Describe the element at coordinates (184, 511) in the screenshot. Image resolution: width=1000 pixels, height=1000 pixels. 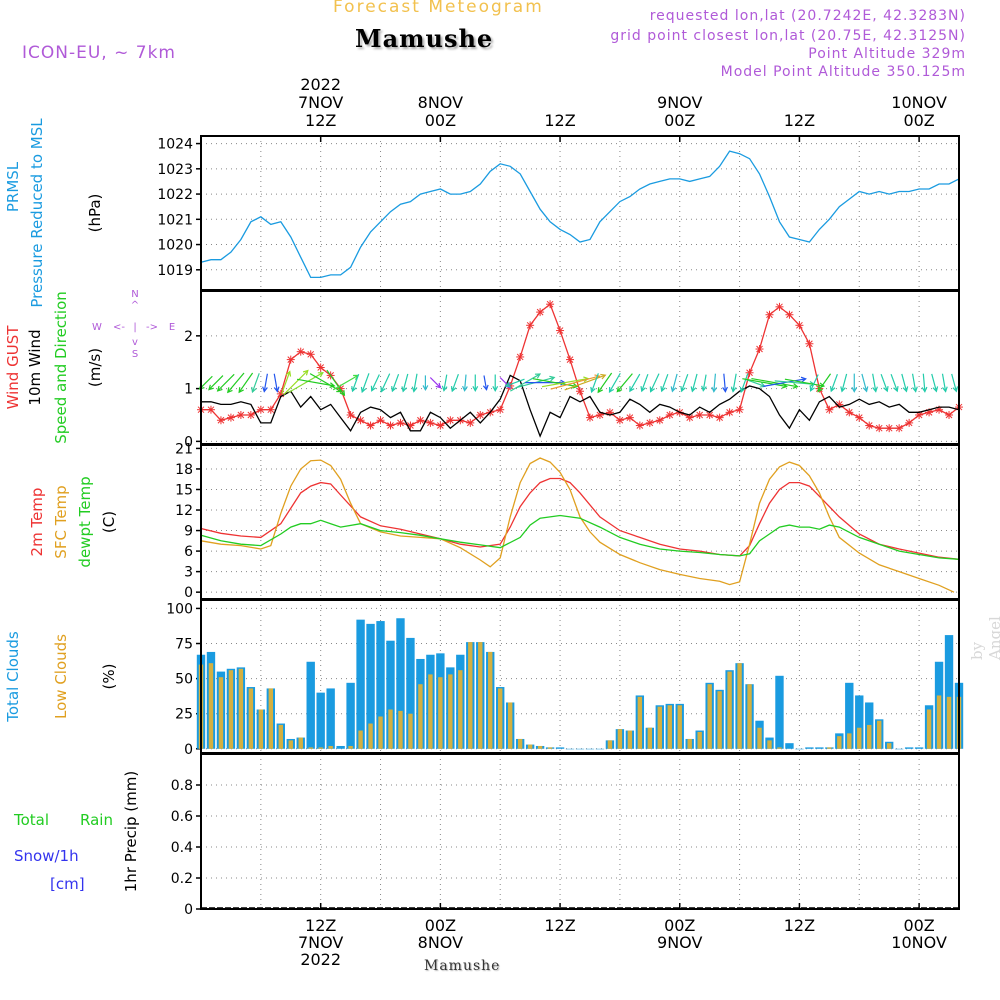
I see `y-tick-label: 12` at that location.